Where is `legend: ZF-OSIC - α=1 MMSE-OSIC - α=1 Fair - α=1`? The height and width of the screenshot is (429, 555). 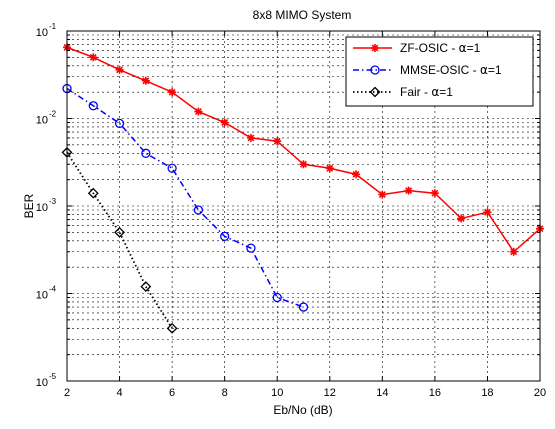 legend: ZF-OSIC - α=1 MMSE-OSIC - α=1 Fair - α=1 is located at coordinates (439, 71).